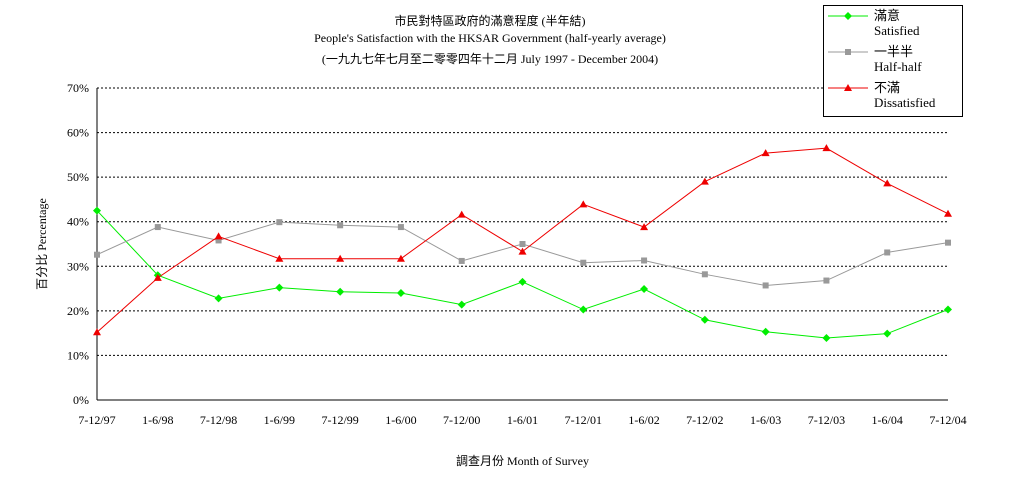  What do you see at coordinates (848, 16) in the screenshot?
I see `legend-marker-satisfied` at bounding box center [848, 16].